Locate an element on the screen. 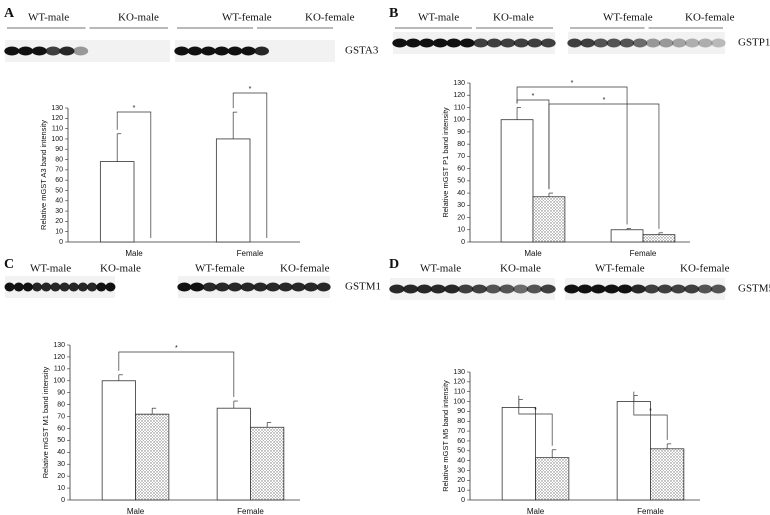 Image resolution: width=770 pixels, height=515 pixels. y-tick-label: 50 is located at coordinates (461, 181).